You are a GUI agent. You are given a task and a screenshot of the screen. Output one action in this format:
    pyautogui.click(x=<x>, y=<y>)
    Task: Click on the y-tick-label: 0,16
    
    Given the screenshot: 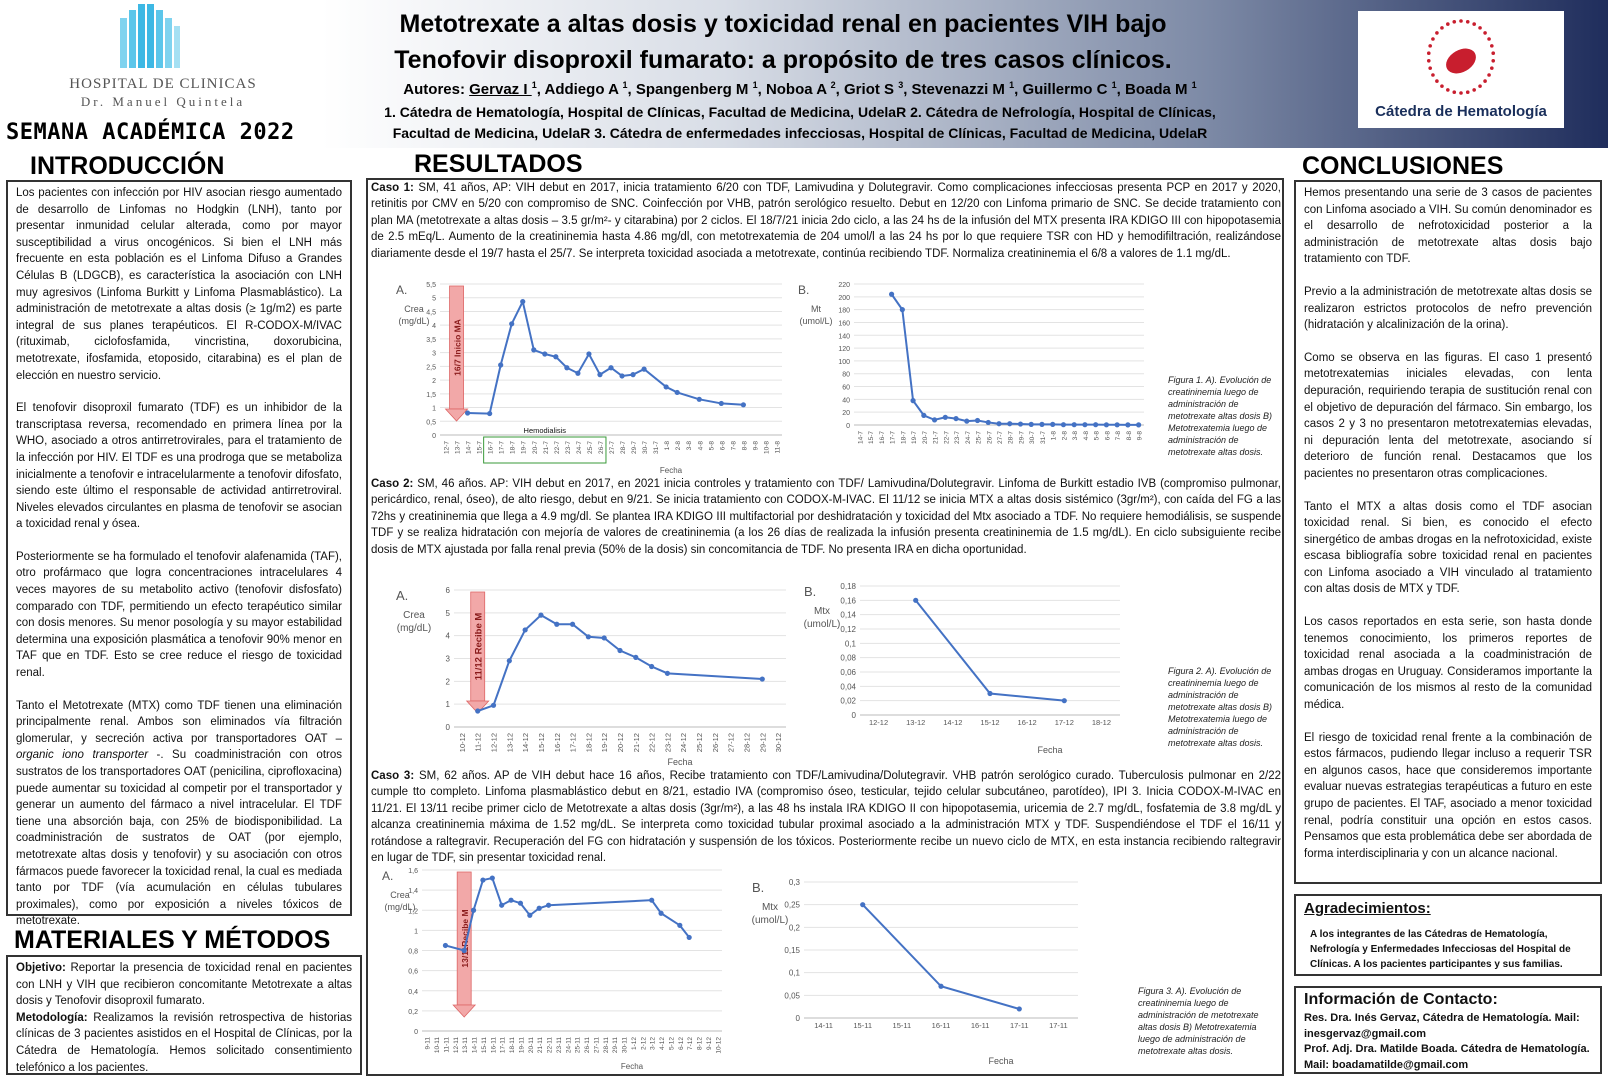 What is the action you would take?
    pyautogui.click(x=848, y=600)
    